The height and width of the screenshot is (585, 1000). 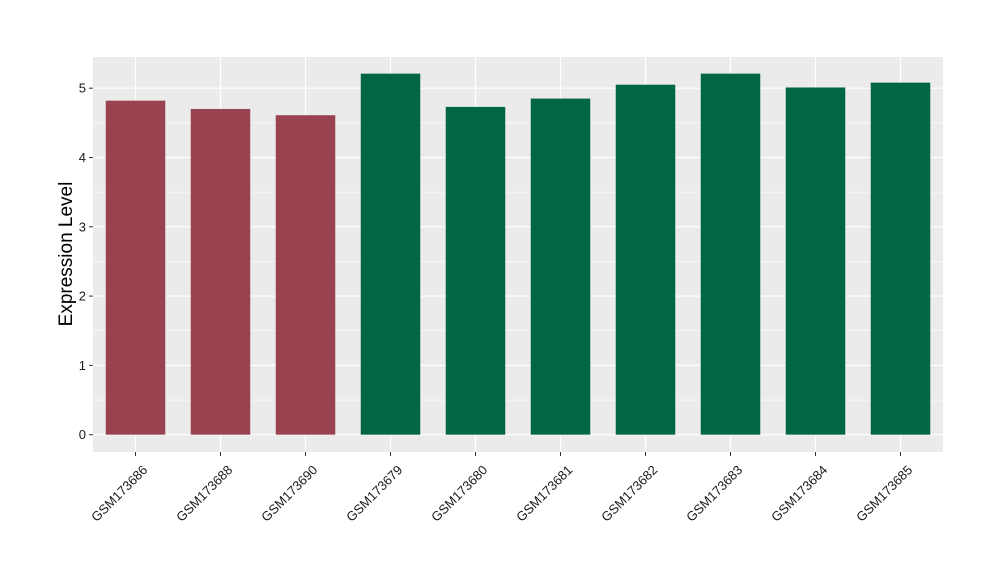 I want to click on x-tick-label: GSM173690, so click(x=289, y=493).